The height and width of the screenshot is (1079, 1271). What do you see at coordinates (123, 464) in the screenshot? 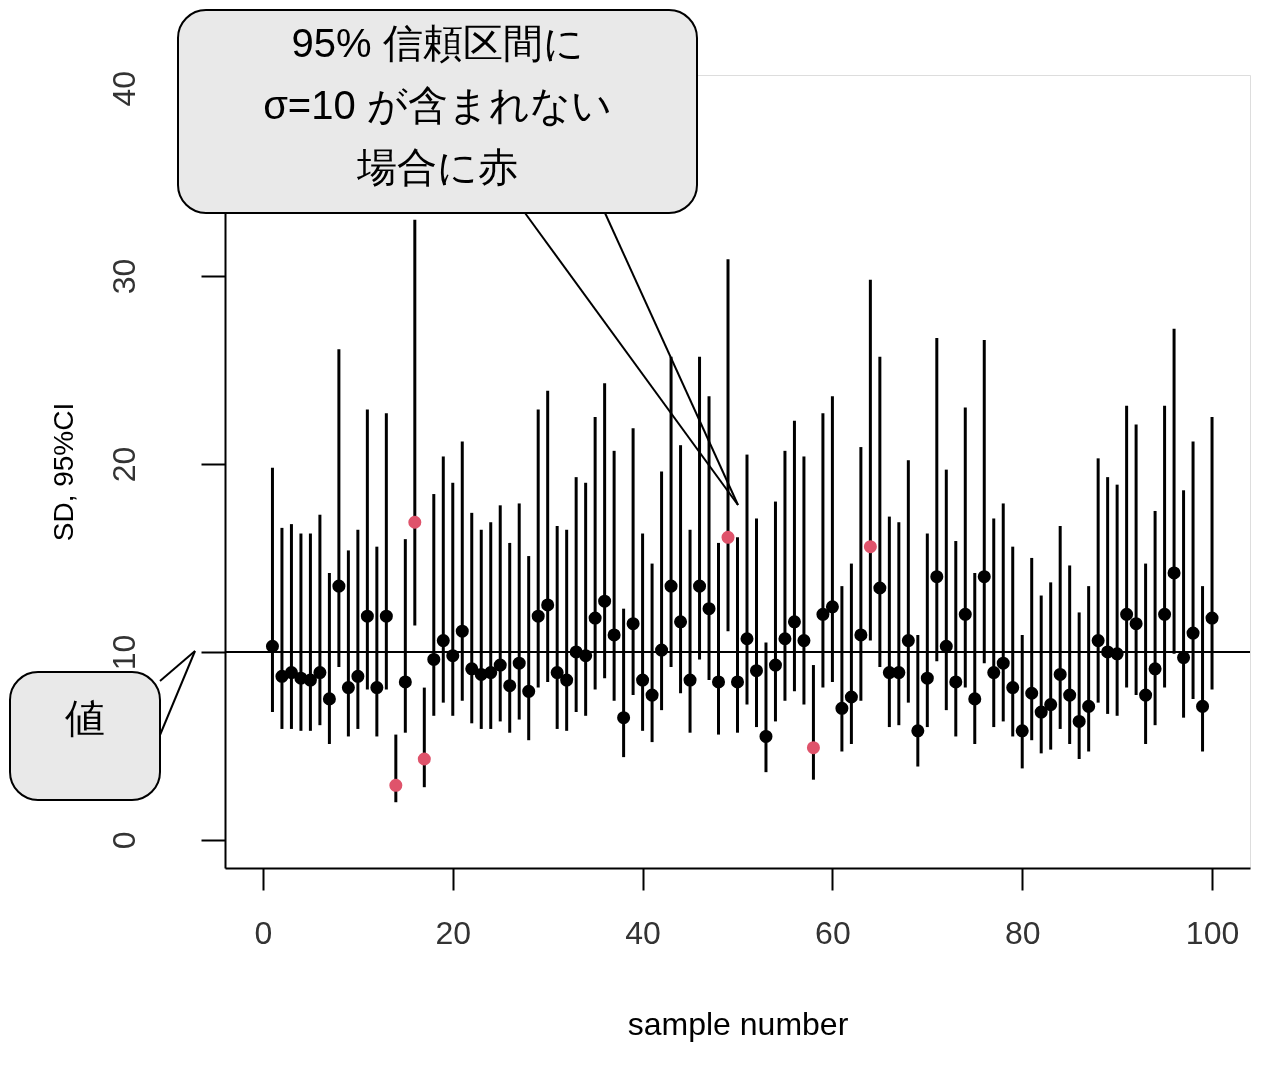
I see `y-tick-label: 20` at bounding box center [123, 464].